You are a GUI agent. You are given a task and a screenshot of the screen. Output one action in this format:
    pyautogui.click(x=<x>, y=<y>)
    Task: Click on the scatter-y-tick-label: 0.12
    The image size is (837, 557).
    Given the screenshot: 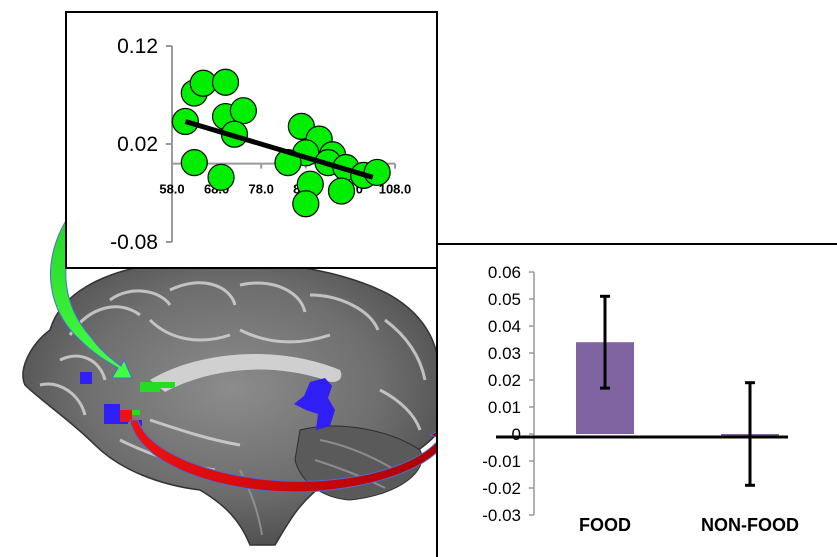 What is the action you would take?
    pyautogui.click(x=137, y=46)
    